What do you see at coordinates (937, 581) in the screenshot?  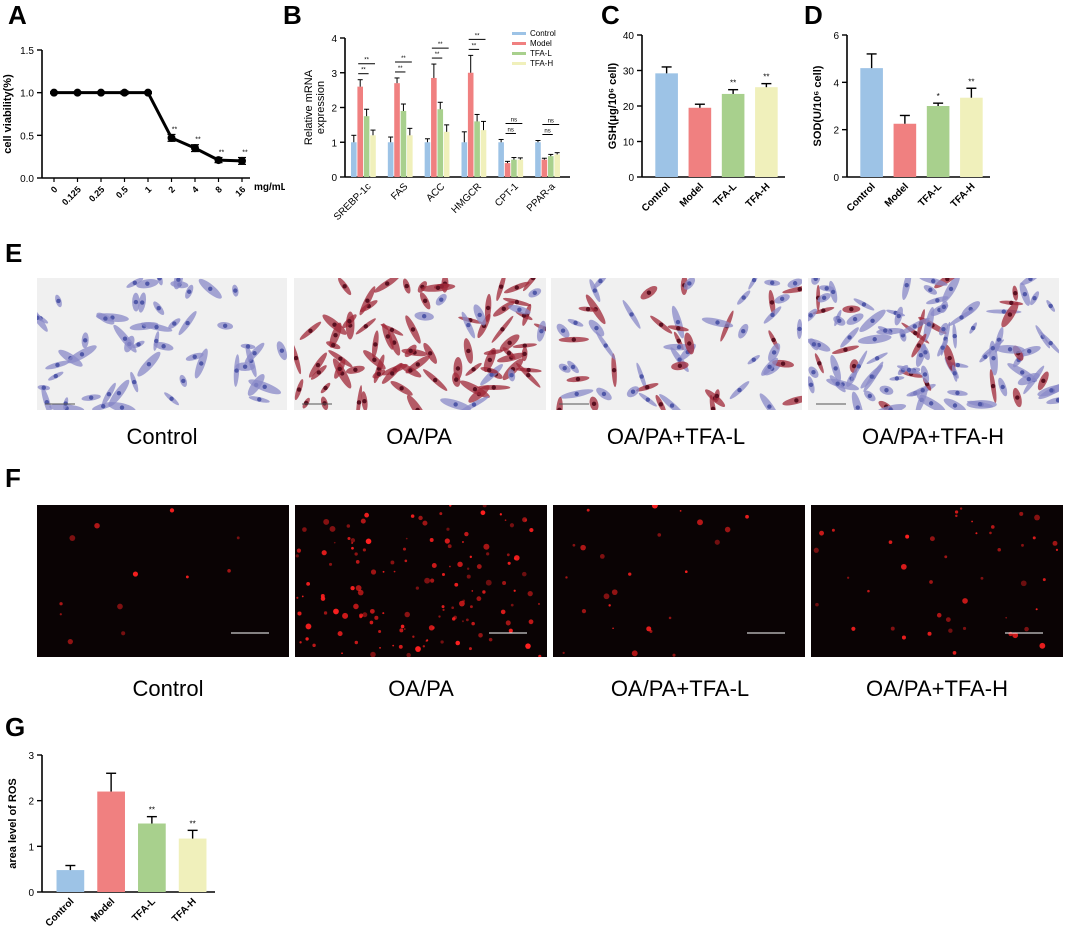 I see `ros-image-oapa-tfa-h` at bounding box center [937, 581].